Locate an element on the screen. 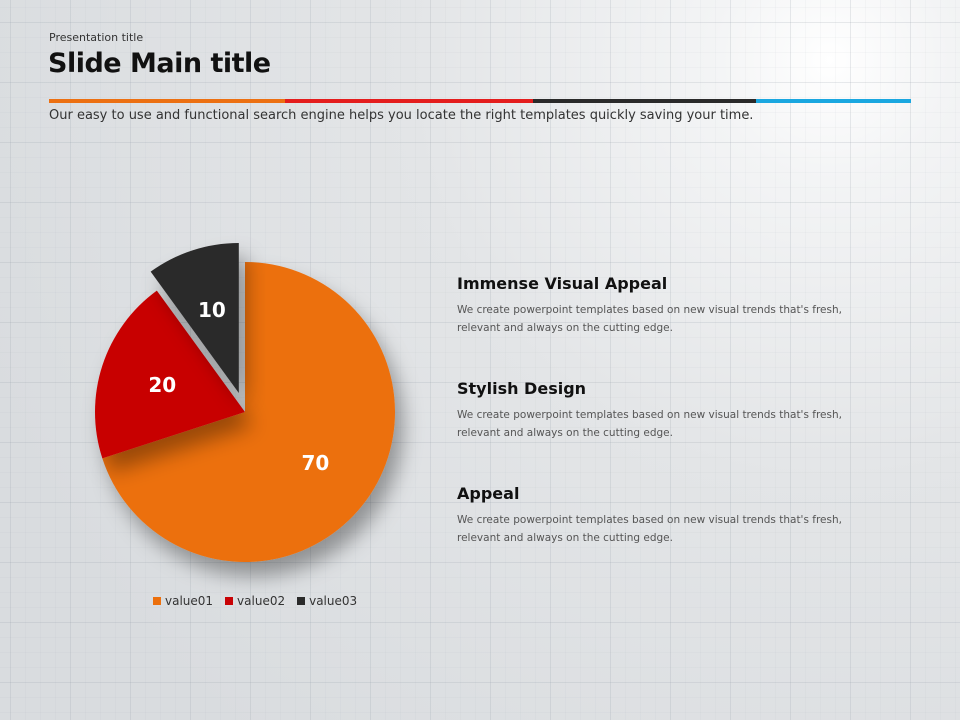  legend-item: value02 is located at coordinates (255, 601).